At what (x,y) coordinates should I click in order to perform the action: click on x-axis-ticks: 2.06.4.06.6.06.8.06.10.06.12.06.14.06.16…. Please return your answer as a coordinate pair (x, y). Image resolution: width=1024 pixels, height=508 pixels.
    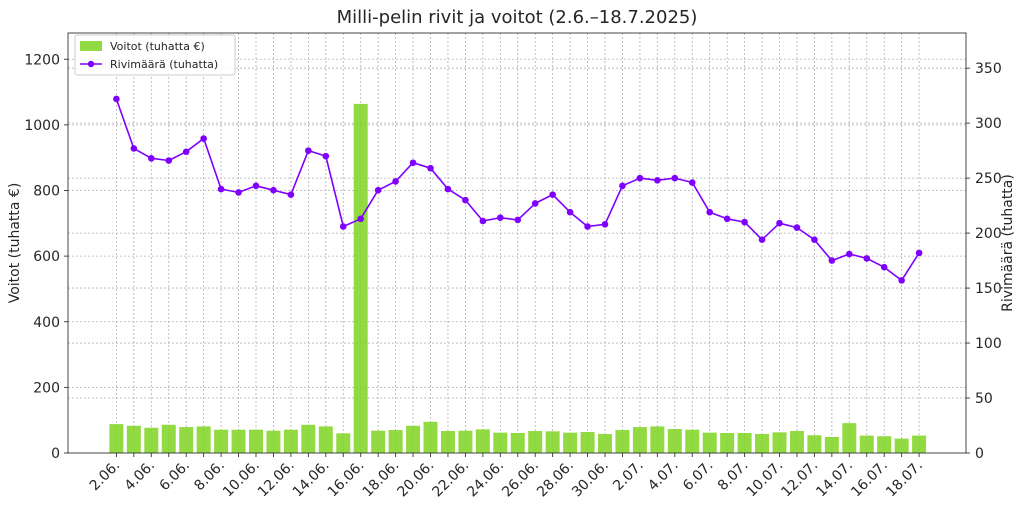
    Looking at the image, I should click on (506, 476).